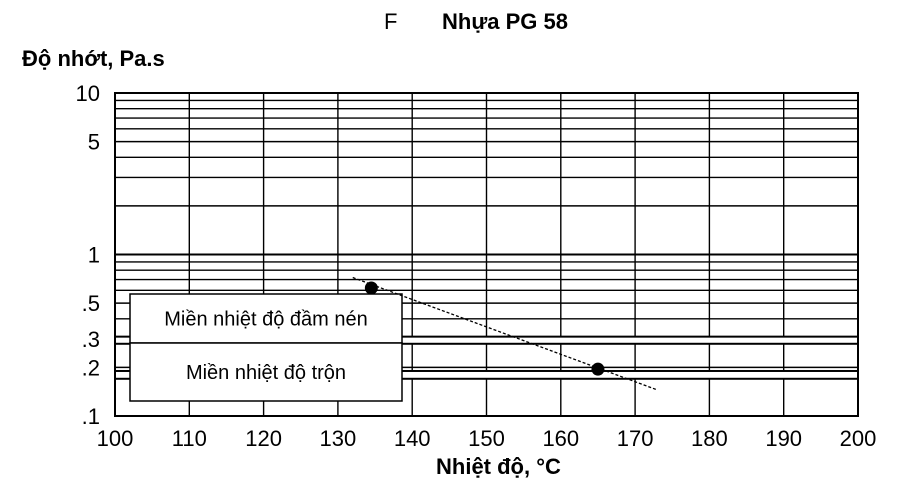 The width and height of the screenshot is (899, 489). I want to click on y-tick-label: .3, so click(91, 339).